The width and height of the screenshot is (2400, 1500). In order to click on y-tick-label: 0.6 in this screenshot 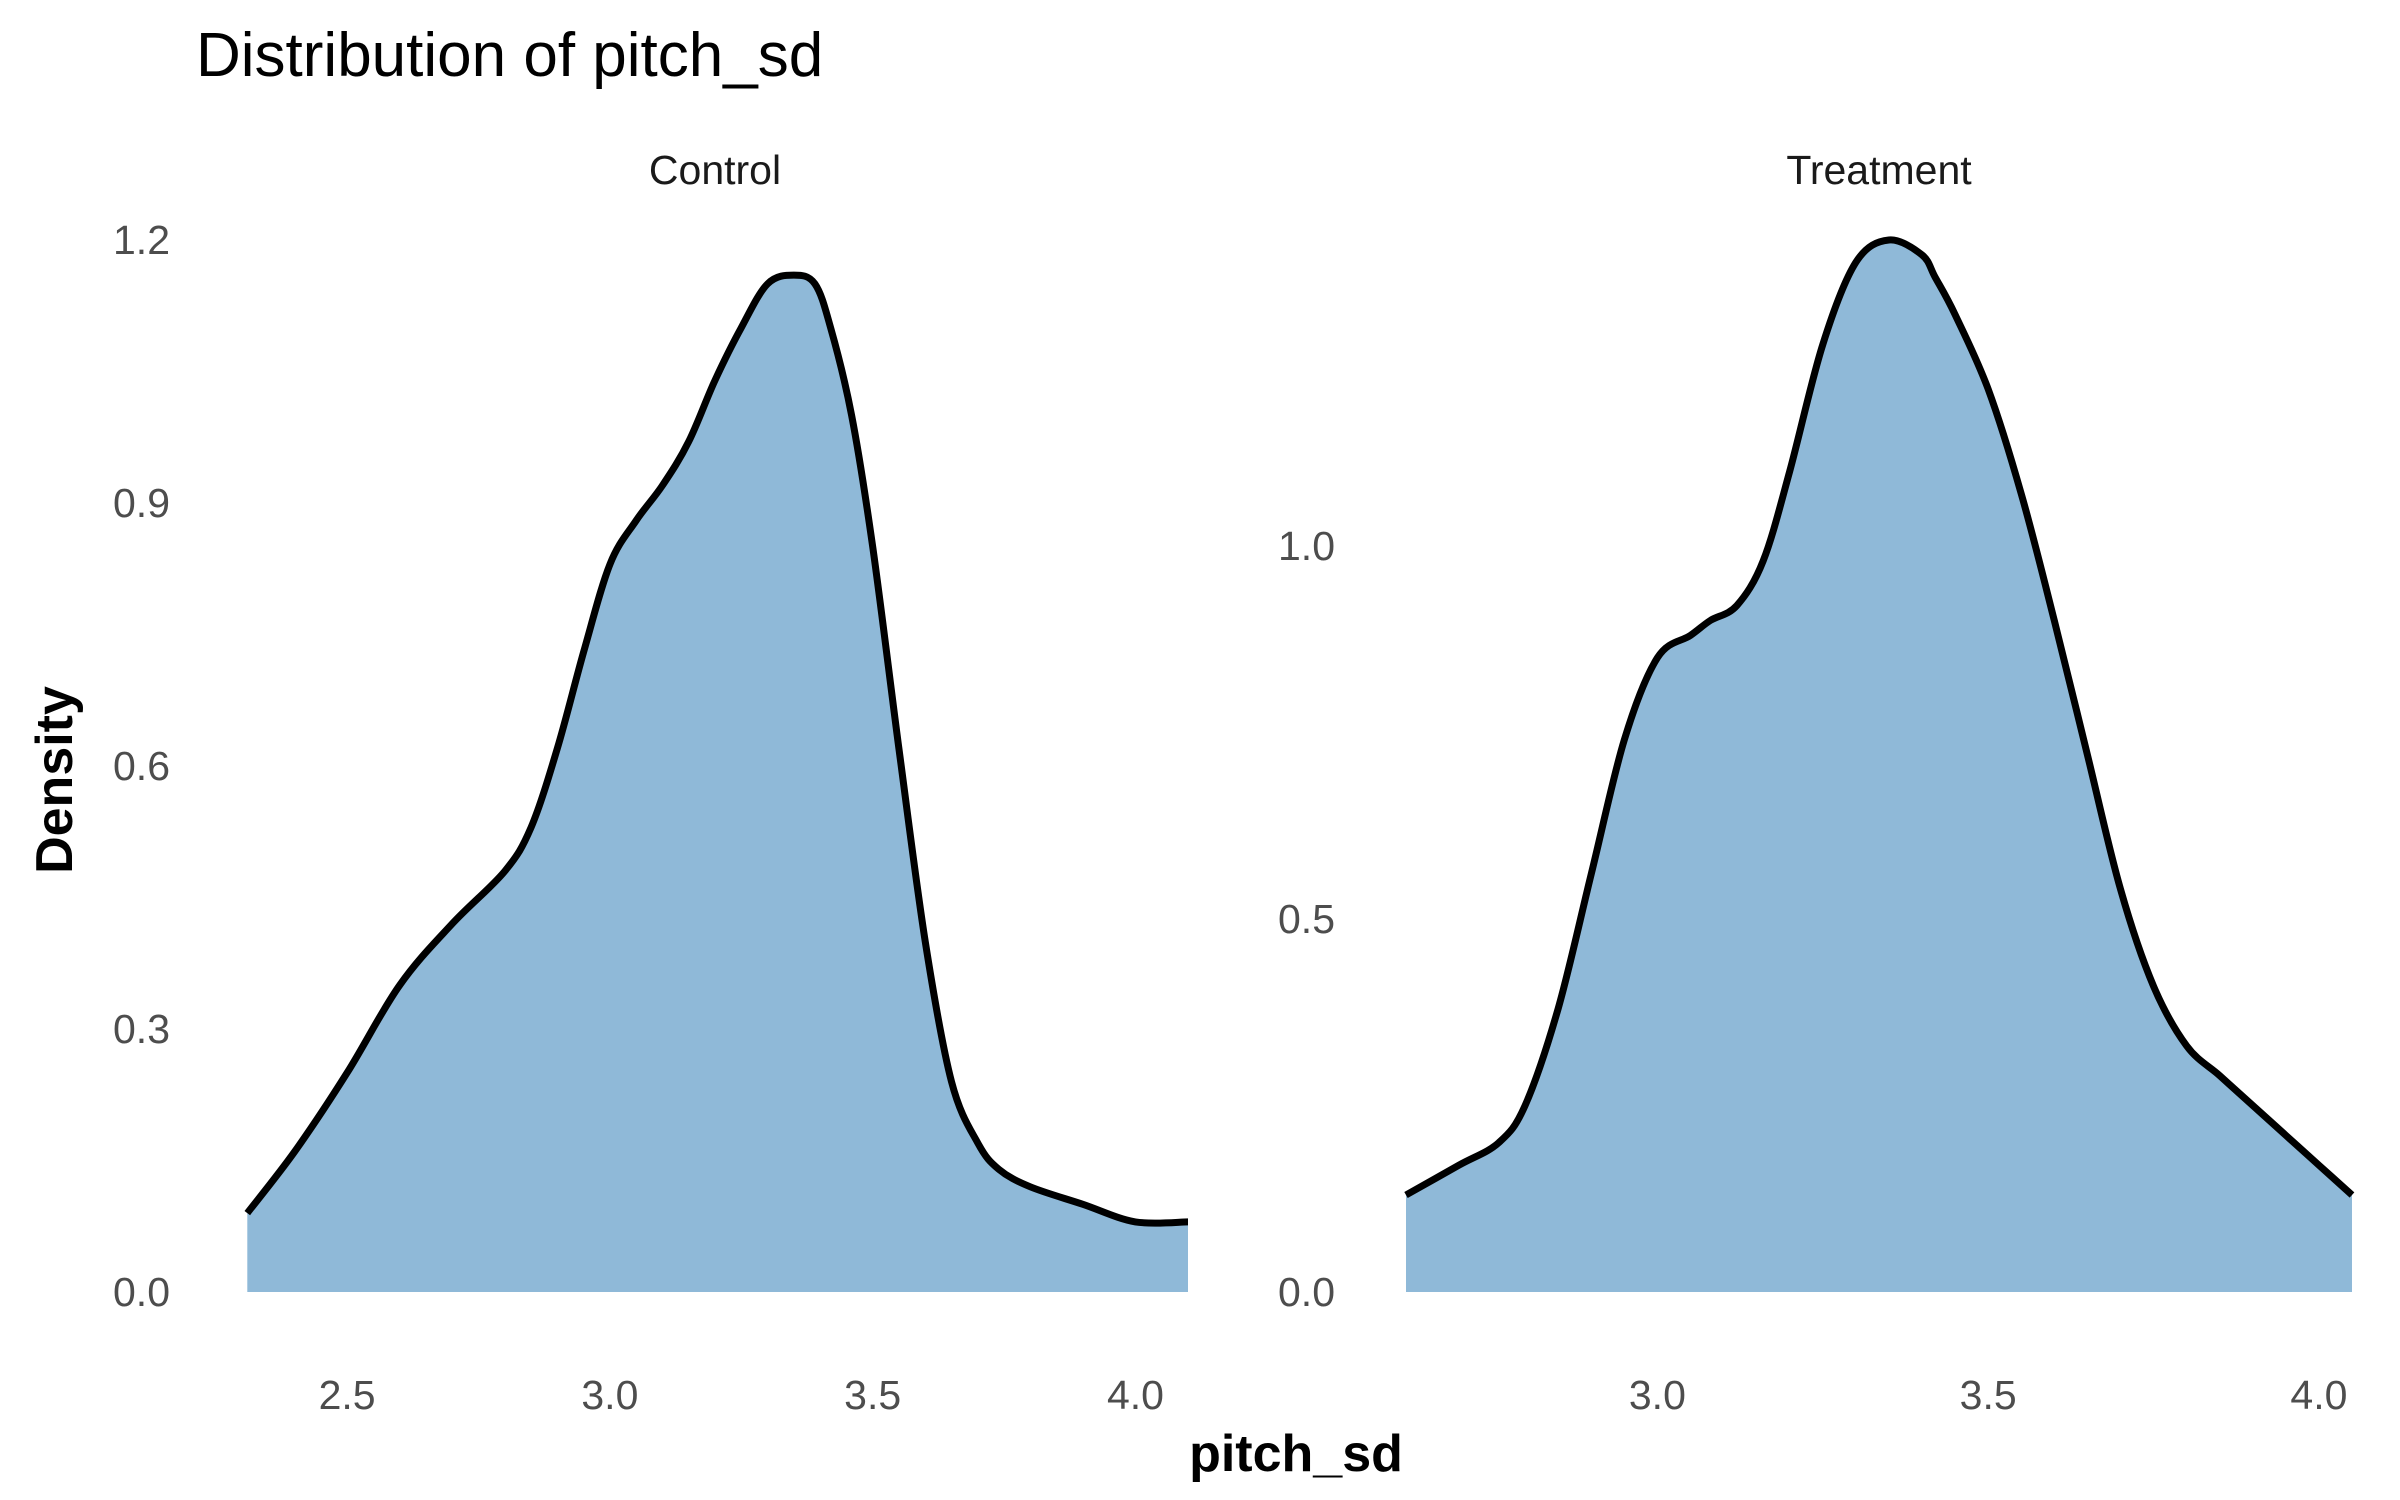, I will do `click(141, 766)`.